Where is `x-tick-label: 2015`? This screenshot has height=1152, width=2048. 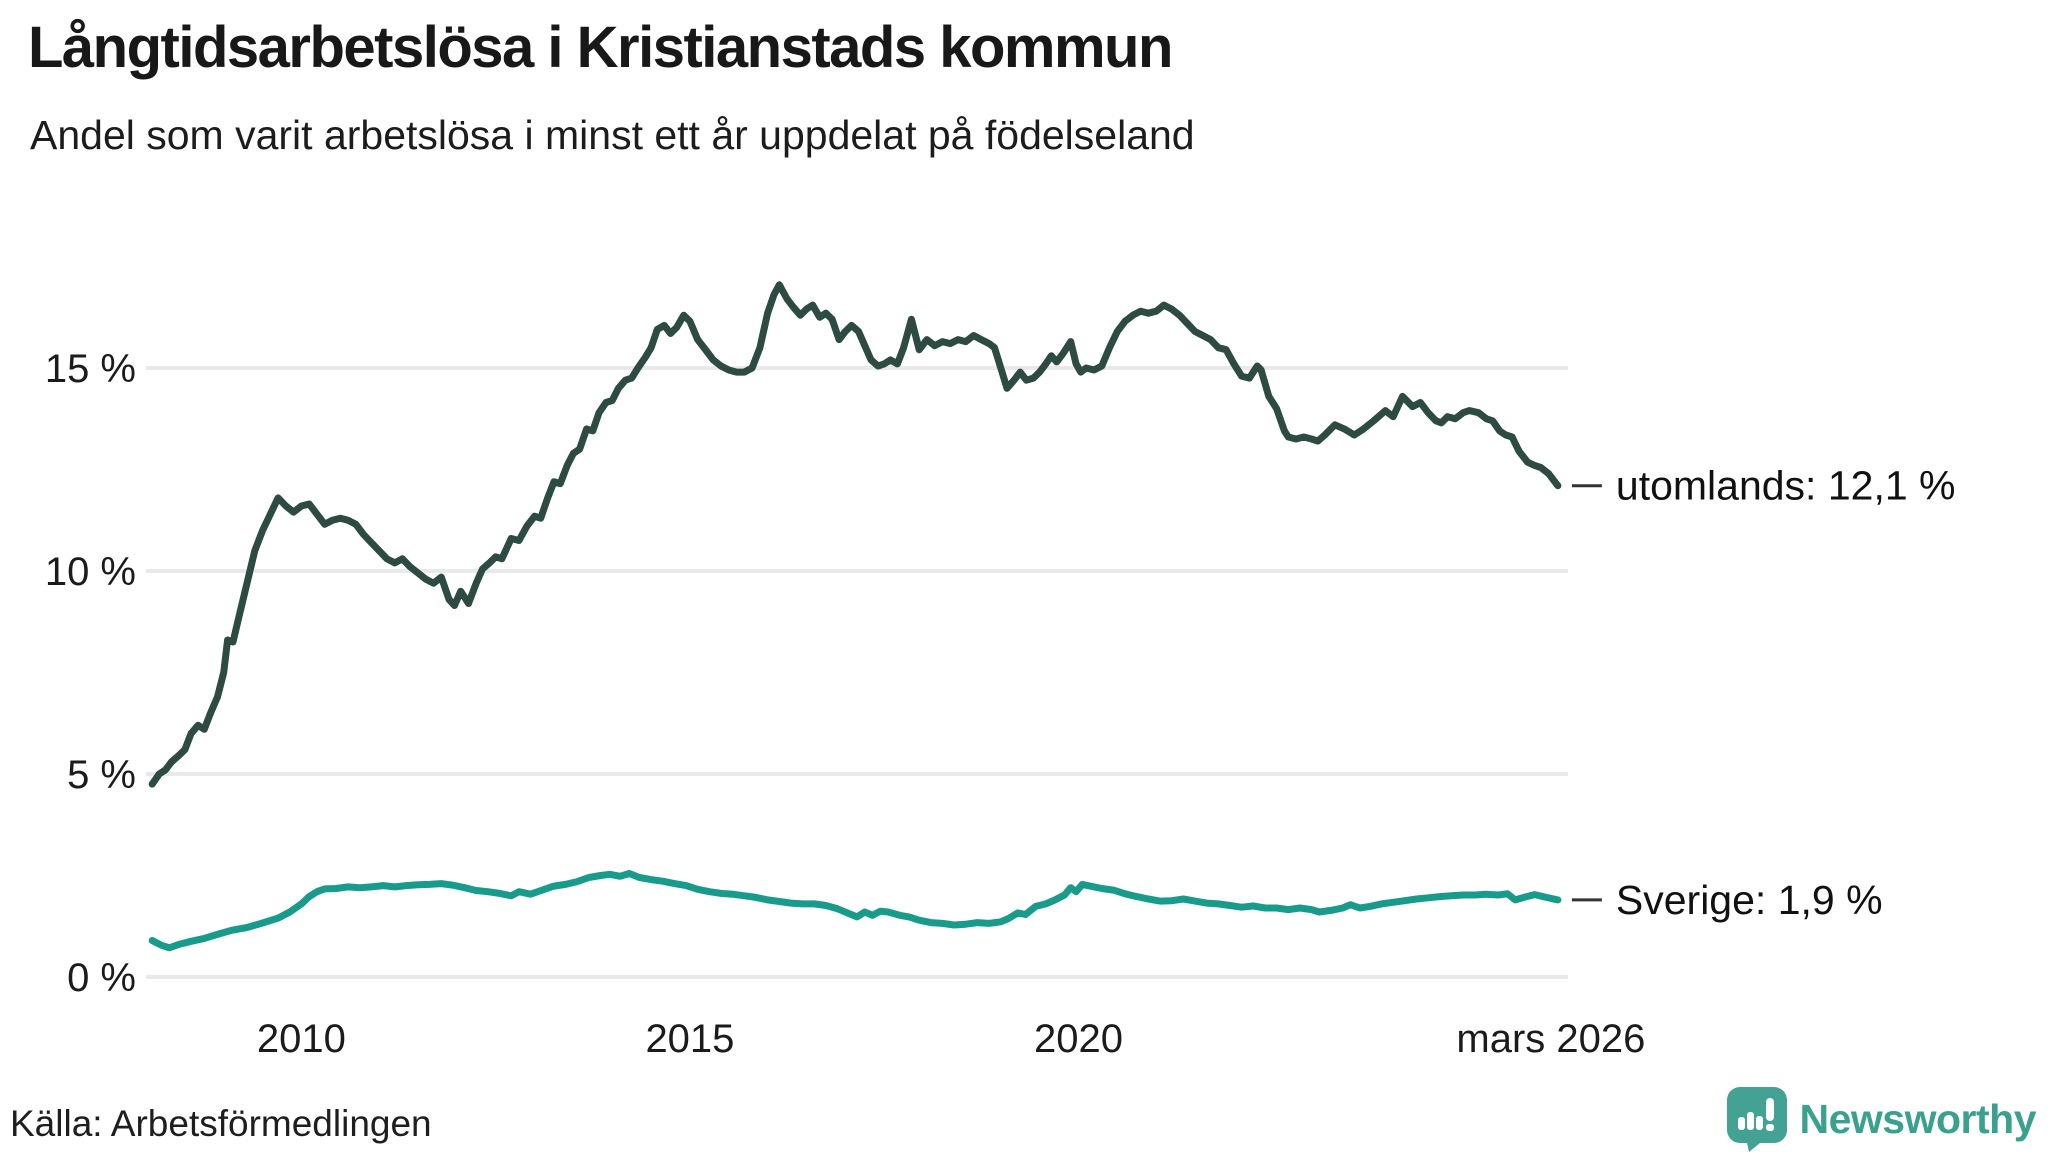
x-tick-label: 2015 is located at coordinates (689, 1039).